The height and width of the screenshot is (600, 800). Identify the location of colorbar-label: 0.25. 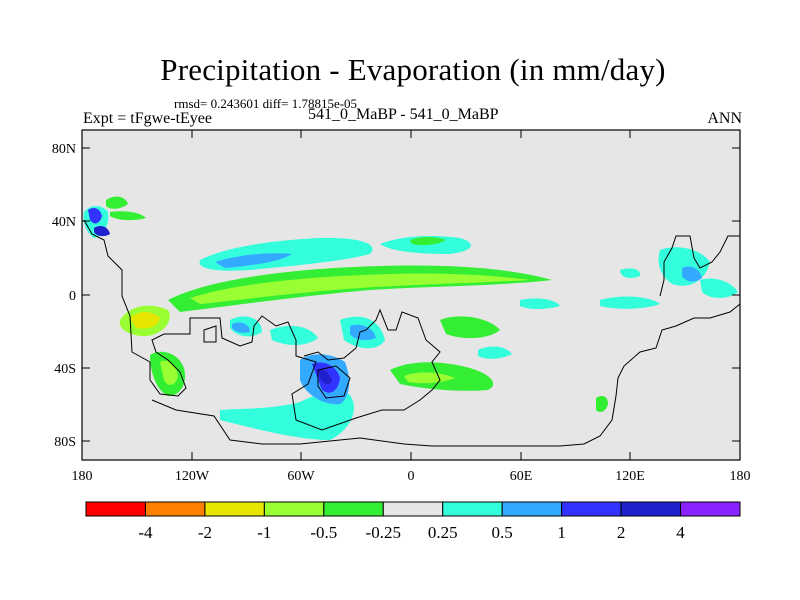
(443, 532).